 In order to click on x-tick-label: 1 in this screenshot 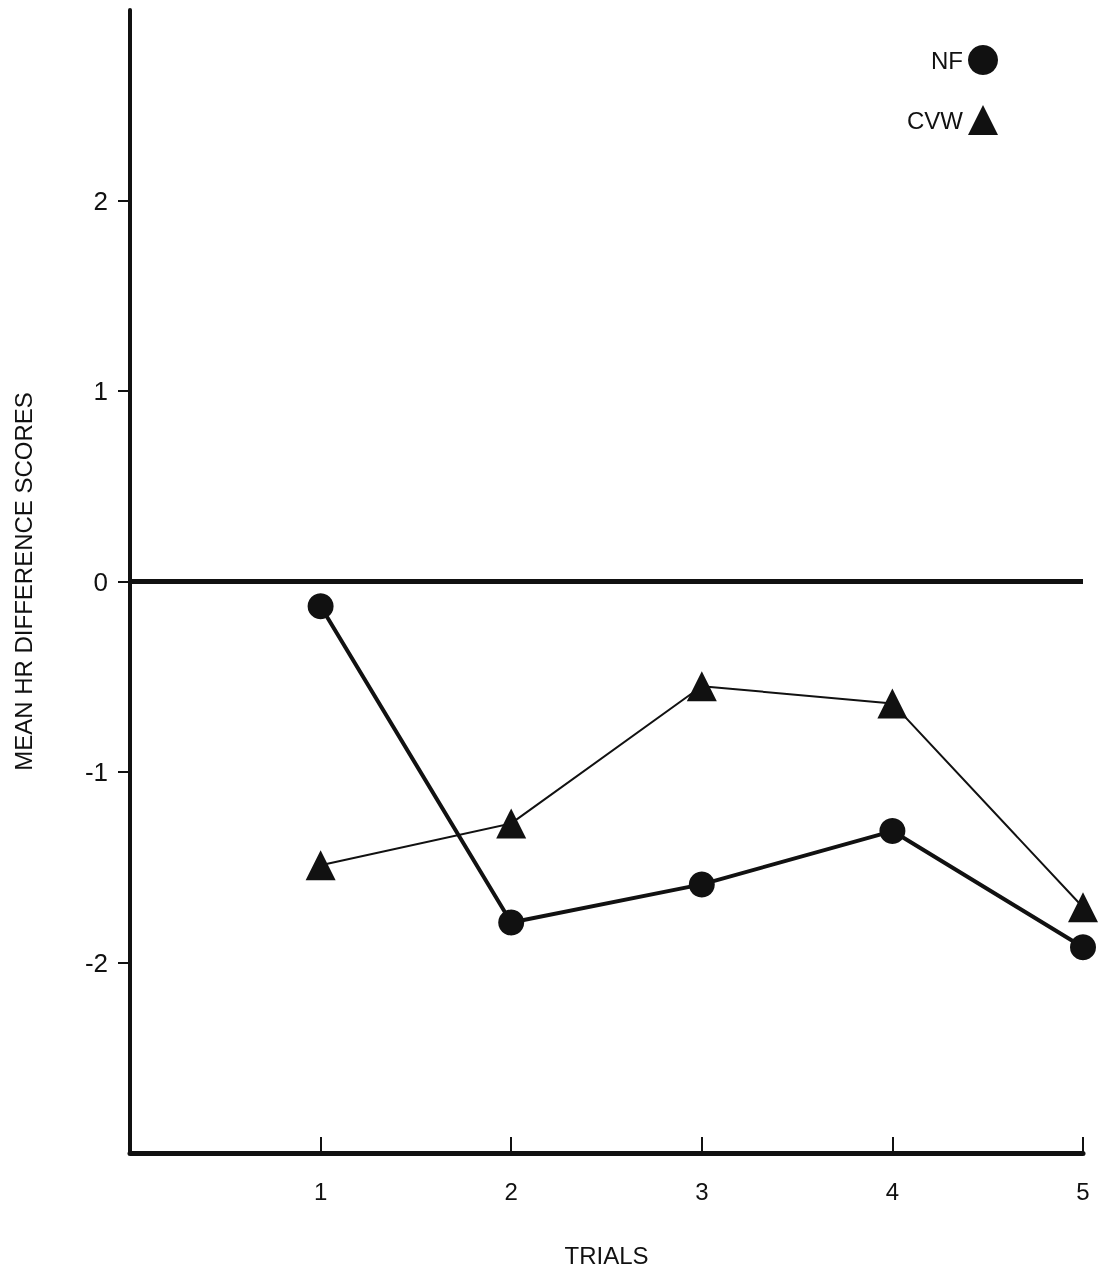, I will do `click(320, 1191)`.